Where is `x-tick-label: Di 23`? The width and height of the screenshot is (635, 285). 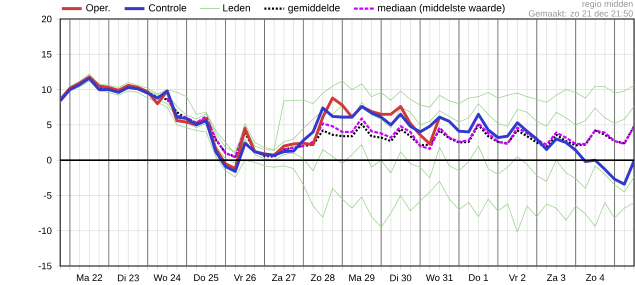
x-tick-label: Di 23 is located at coordinates (128, 278).